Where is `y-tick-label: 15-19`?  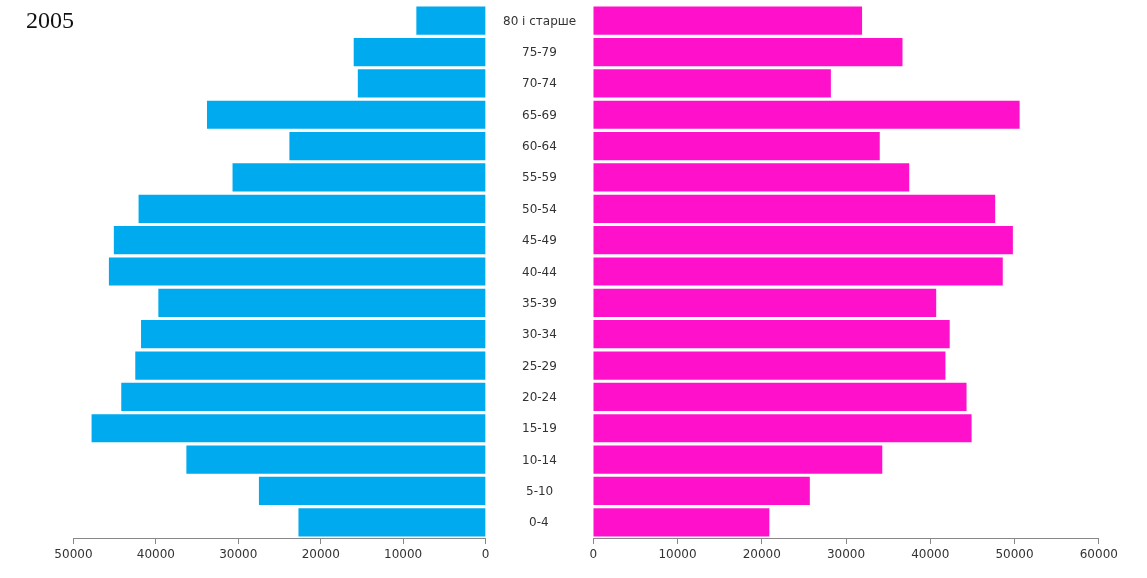 y-tick-label: 15-19 is located at coordinates (539, 428).